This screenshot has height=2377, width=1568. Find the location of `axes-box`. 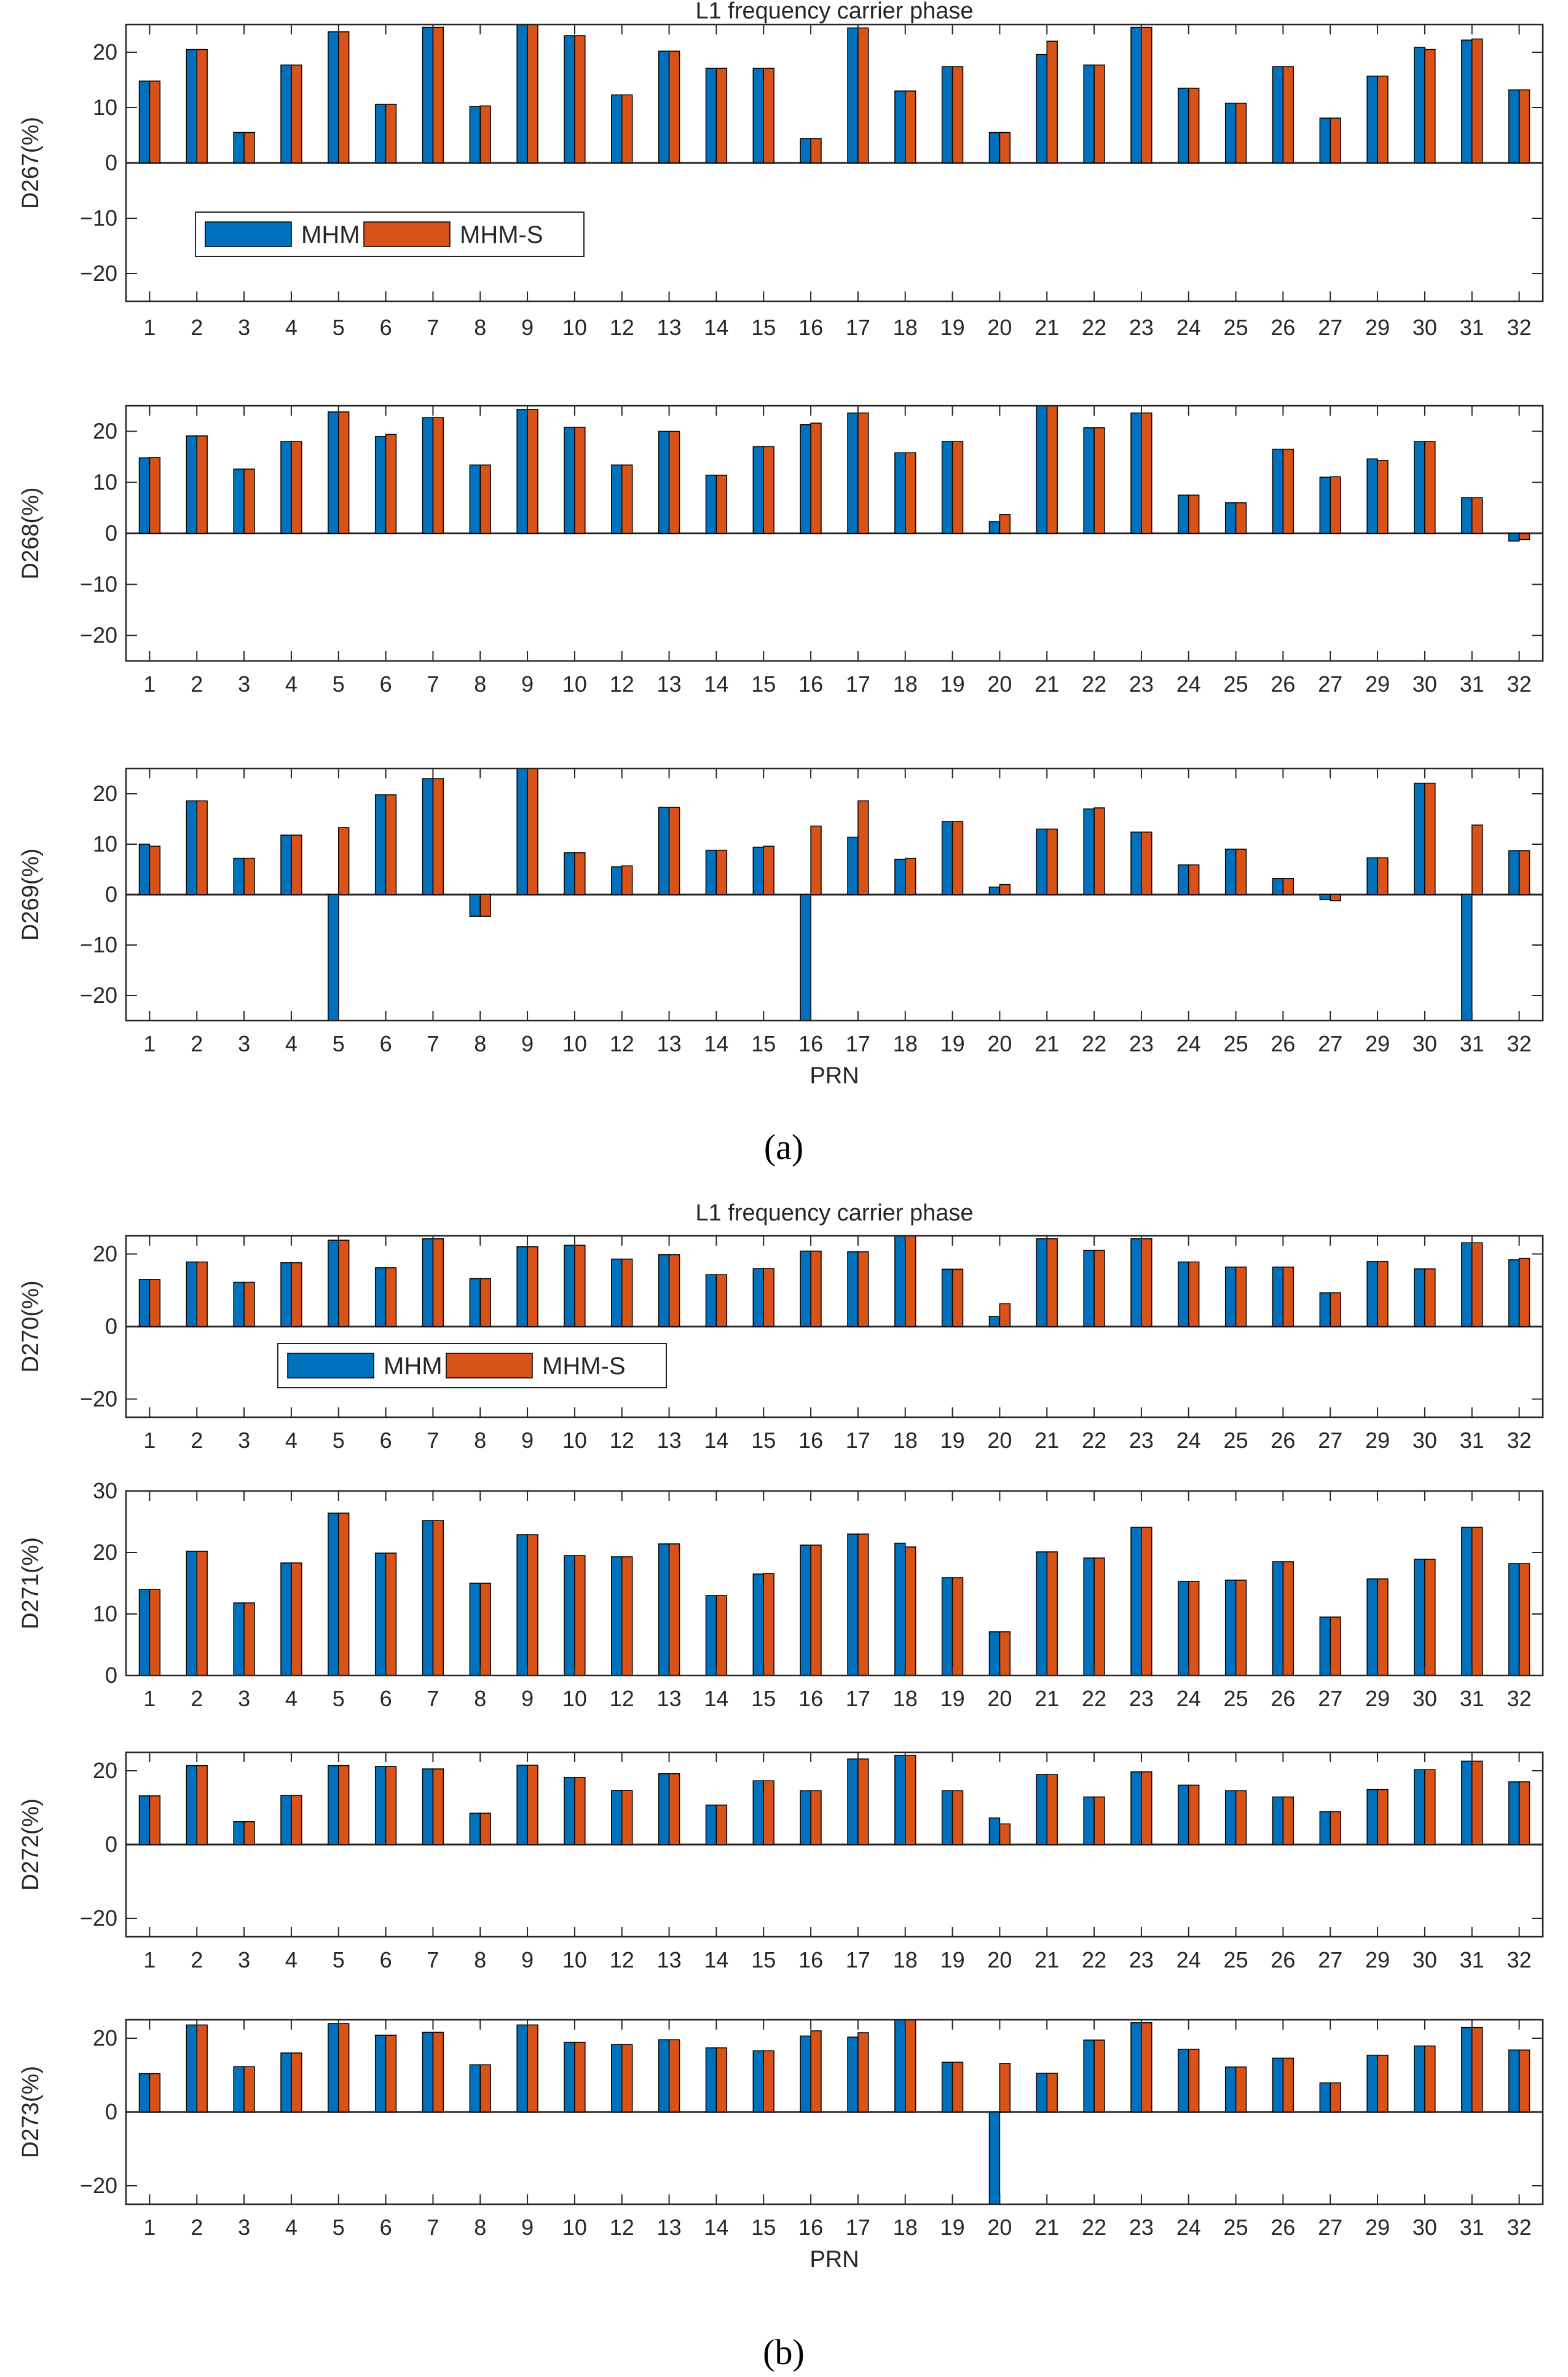

axes-box is located at coordinates (834, 1583).